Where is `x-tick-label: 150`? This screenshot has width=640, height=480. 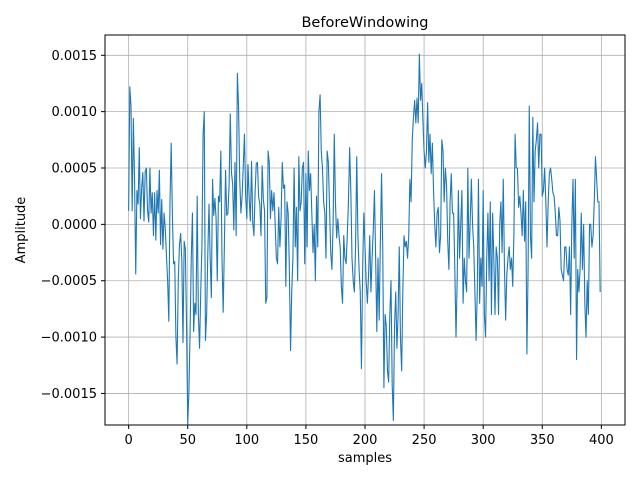 x-tick-label: 150 is located at coordinates (305, 440).